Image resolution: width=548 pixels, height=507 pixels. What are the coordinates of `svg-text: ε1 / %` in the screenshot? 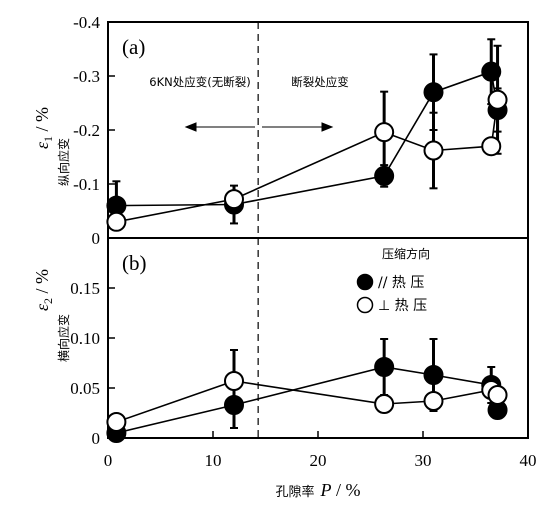 It's located at (43, 128).